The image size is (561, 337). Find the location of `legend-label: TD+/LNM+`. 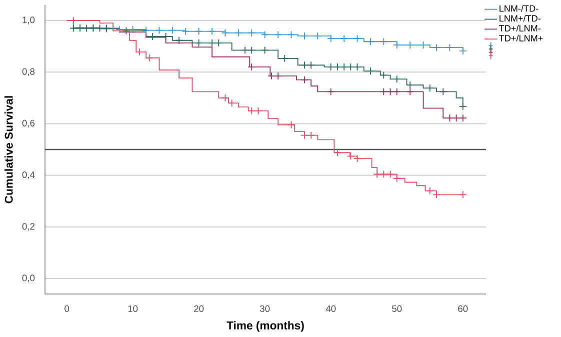

legend-label: TD+/LNM+ is located at coordinates (521, 38).